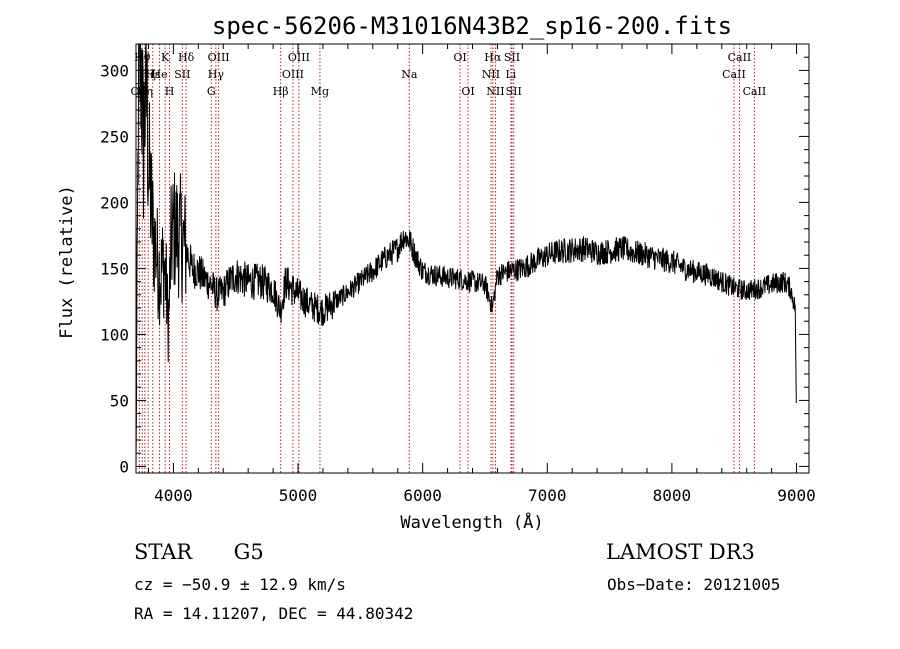 The width and height of the screenshot is (900, 649). What do you see at coordinates (163, 552) in the screenshot?
I see `class-label: STAR` at bounding box center [163, 552].